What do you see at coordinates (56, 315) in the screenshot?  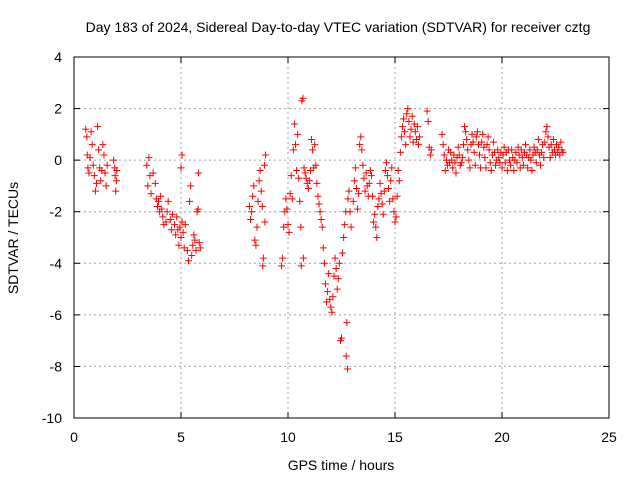 I see `y-tick-label: -6` at bounding box center [56, 315].